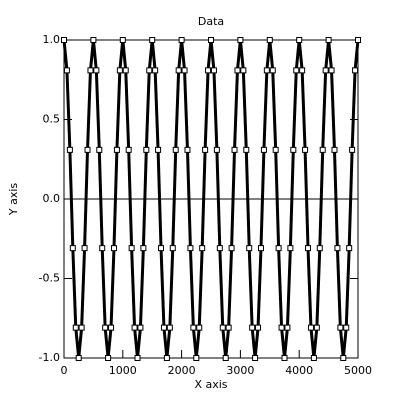  I want to click on y-tick-label: 0.0, so click(52, 198).